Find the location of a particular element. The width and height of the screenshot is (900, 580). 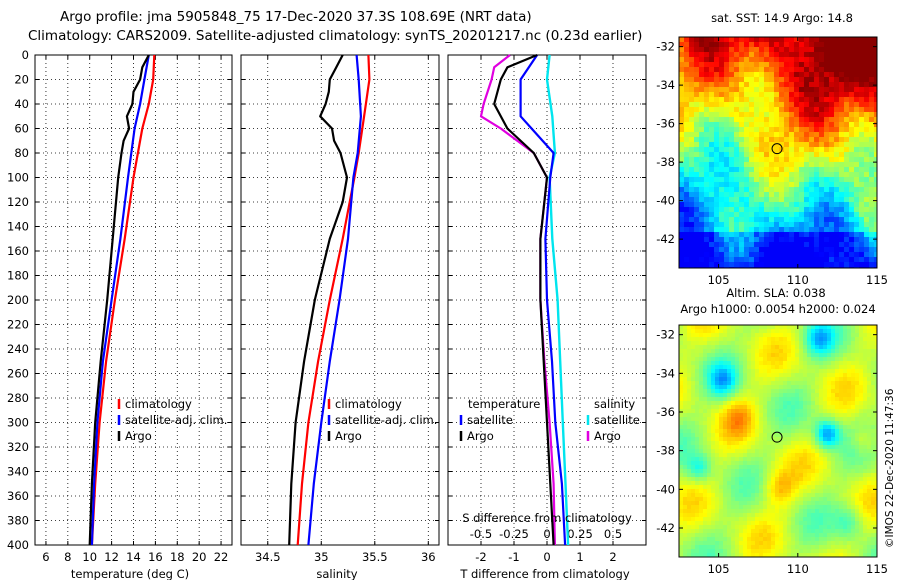

climatology-line is located at coordinates (333, 300).